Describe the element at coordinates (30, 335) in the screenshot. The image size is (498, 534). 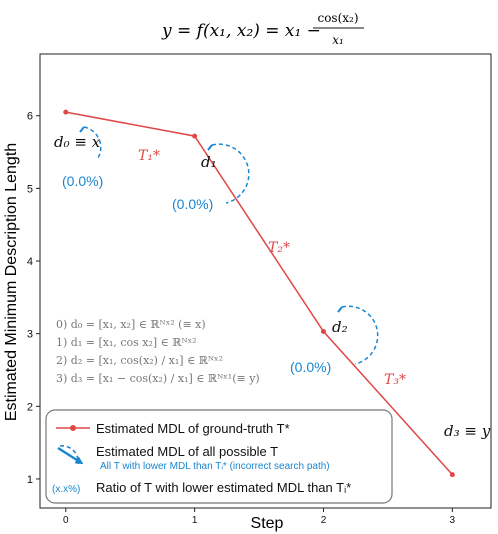
I see `y-tick-label-3: 3` at that location.